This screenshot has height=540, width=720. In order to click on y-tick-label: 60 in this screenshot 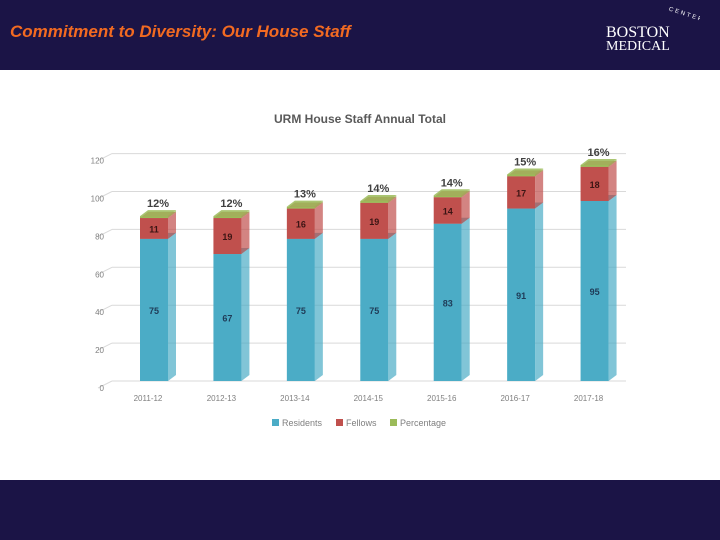, I will do `click(99, 274)`.